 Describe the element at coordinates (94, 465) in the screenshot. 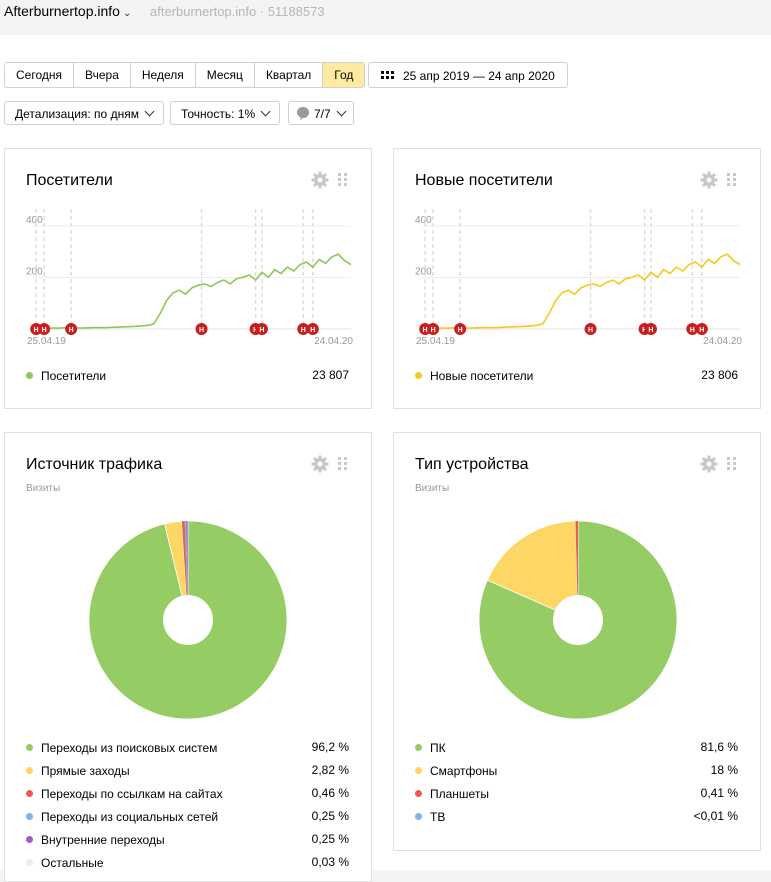

I see `widget-title: Источник трафика` at that location.